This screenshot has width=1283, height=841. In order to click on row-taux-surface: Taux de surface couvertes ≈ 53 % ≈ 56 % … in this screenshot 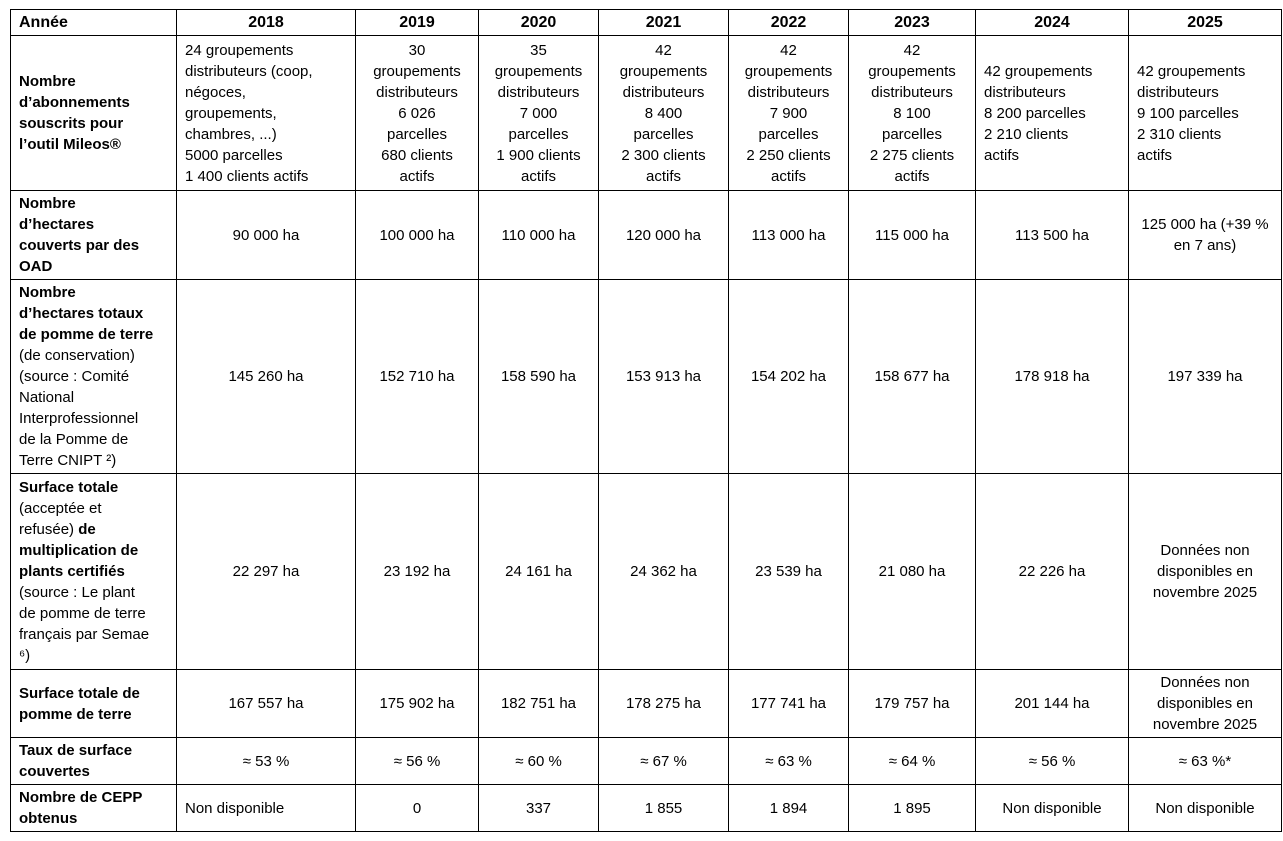, I will do `click(646, 761)`.